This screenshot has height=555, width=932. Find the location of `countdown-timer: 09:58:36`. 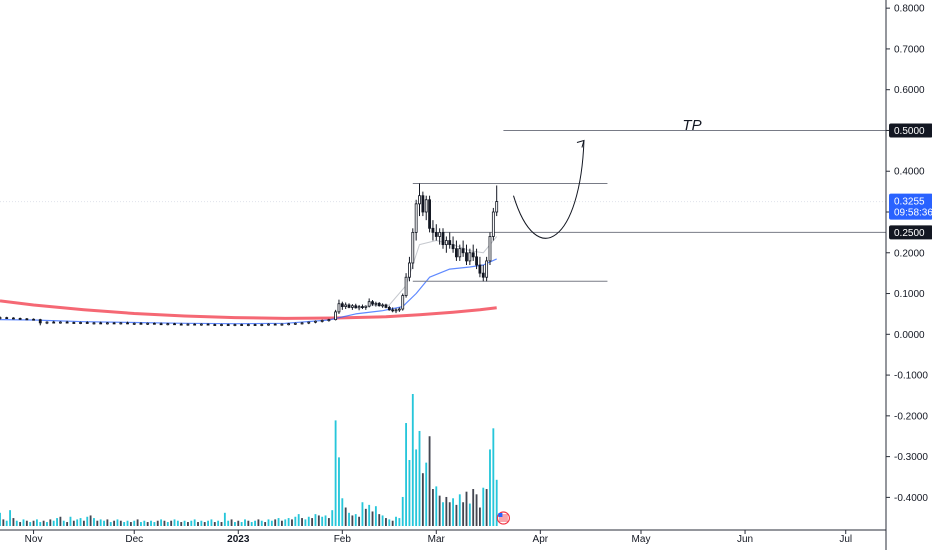

countdown-timer: 09:58:36 is located at coordinates (913, 213).